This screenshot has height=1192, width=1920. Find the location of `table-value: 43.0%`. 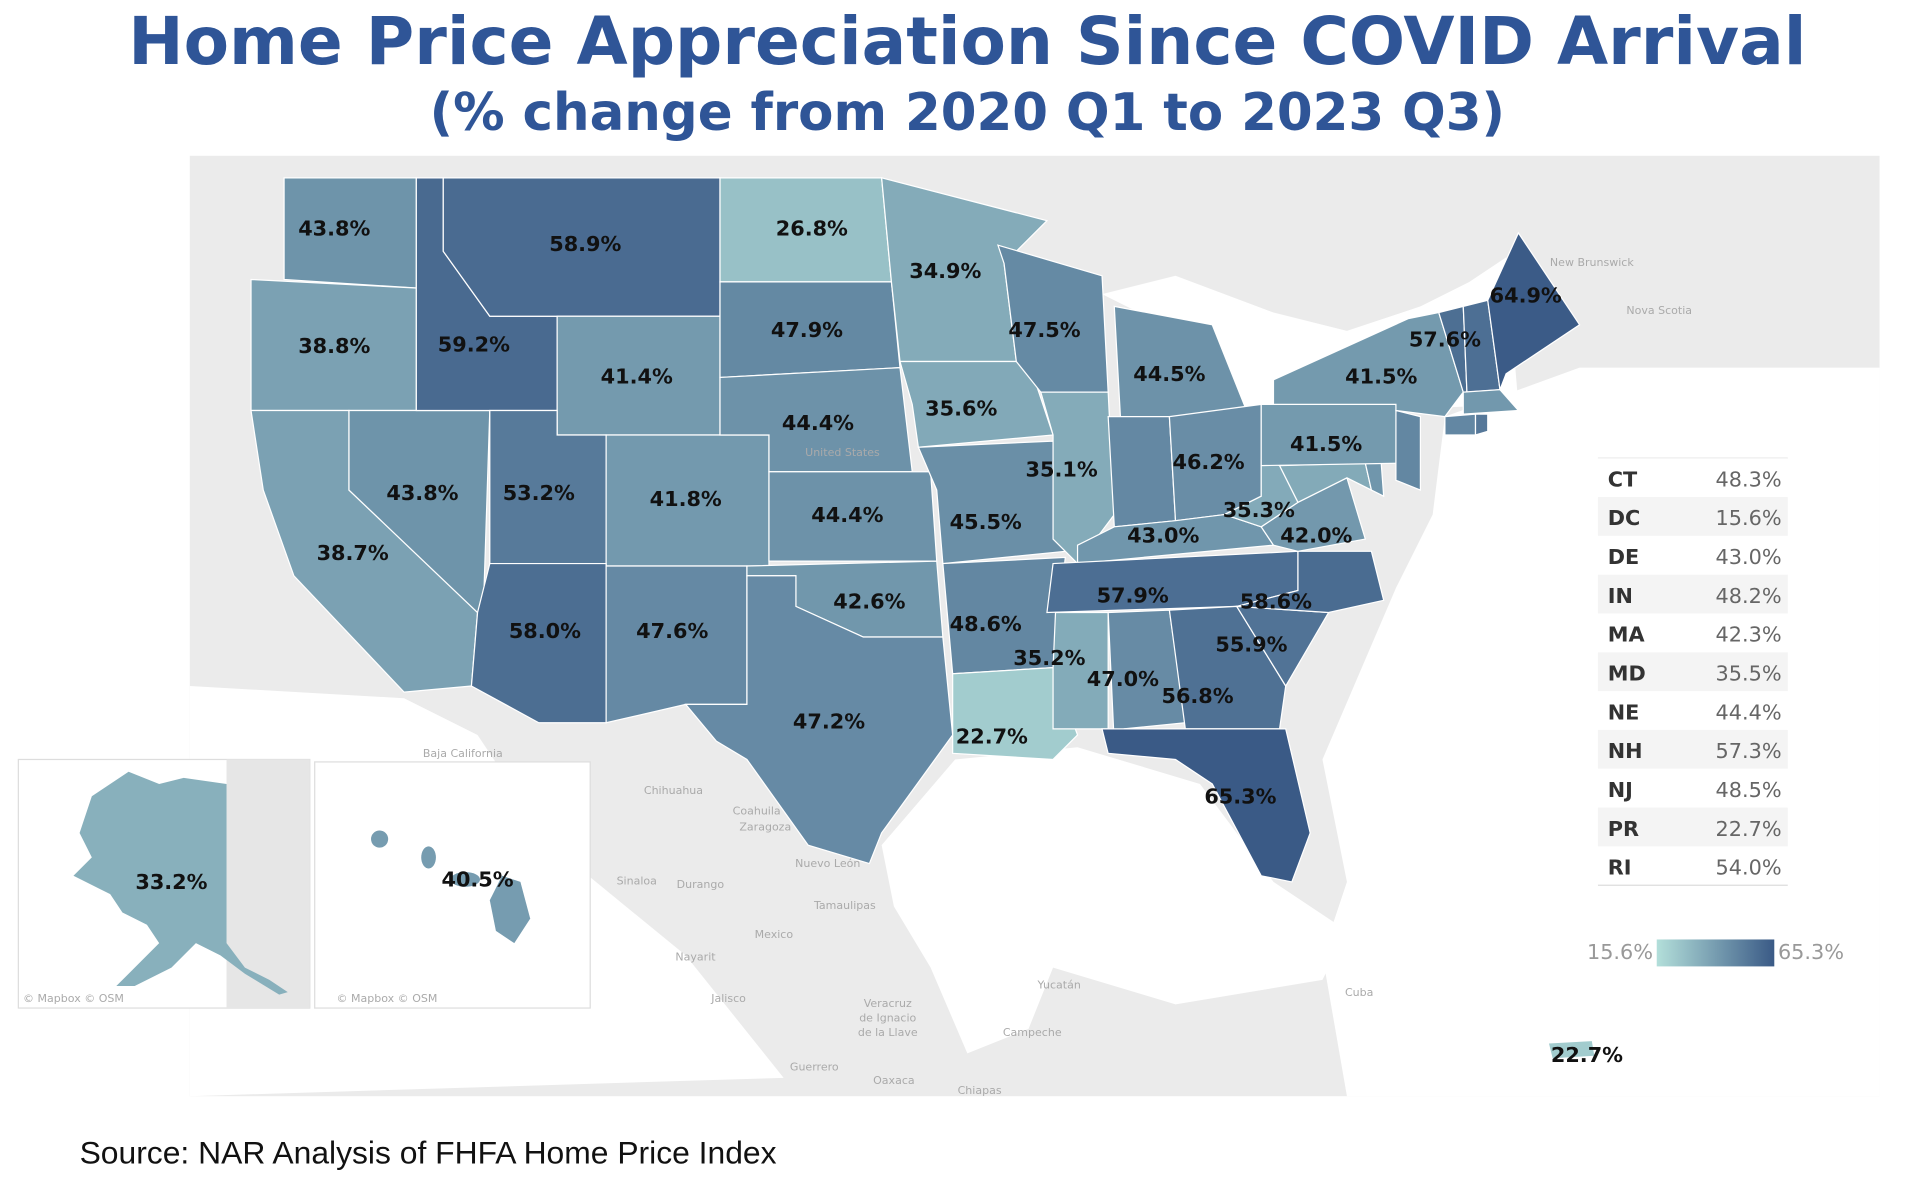

table-value: 43.0% is located at coordinates (1749, 557).